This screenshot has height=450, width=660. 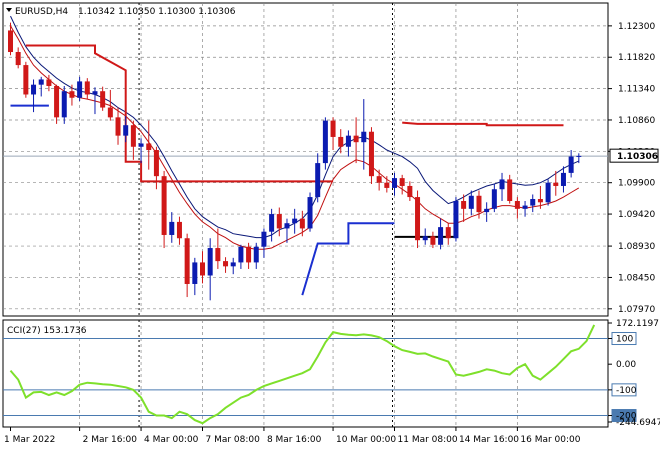 What do you see at coordinates (366, 440) in the screenshot?
I see `time-tick-label: 10 Mar 00:00` at bounding box center [366, 440].